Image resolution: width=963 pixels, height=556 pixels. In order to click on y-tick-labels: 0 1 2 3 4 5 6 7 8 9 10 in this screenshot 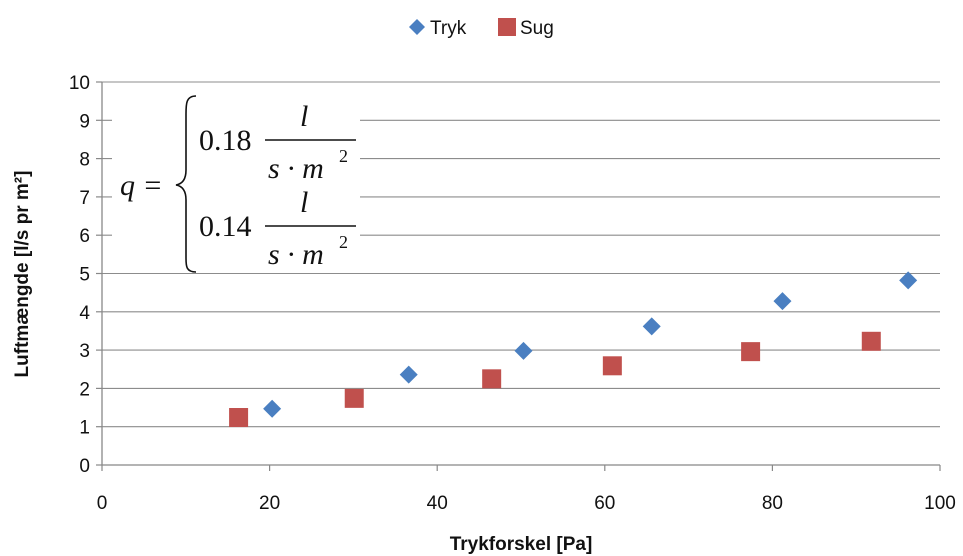, I will do `click(85, 275)`.